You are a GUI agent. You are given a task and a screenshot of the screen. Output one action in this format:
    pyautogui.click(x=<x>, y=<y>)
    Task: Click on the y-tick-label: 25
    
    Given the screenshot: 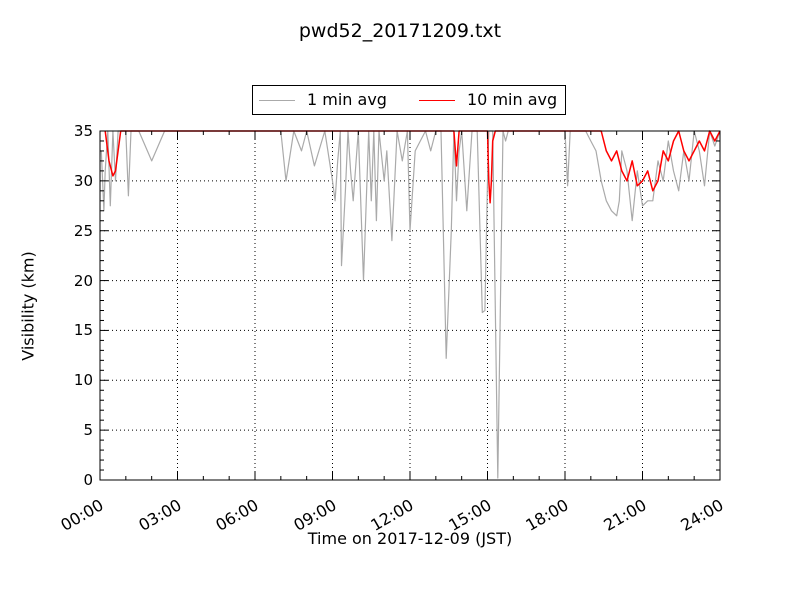 What is the action you would take?
    pyautogui.click(x=83, y=230)
    